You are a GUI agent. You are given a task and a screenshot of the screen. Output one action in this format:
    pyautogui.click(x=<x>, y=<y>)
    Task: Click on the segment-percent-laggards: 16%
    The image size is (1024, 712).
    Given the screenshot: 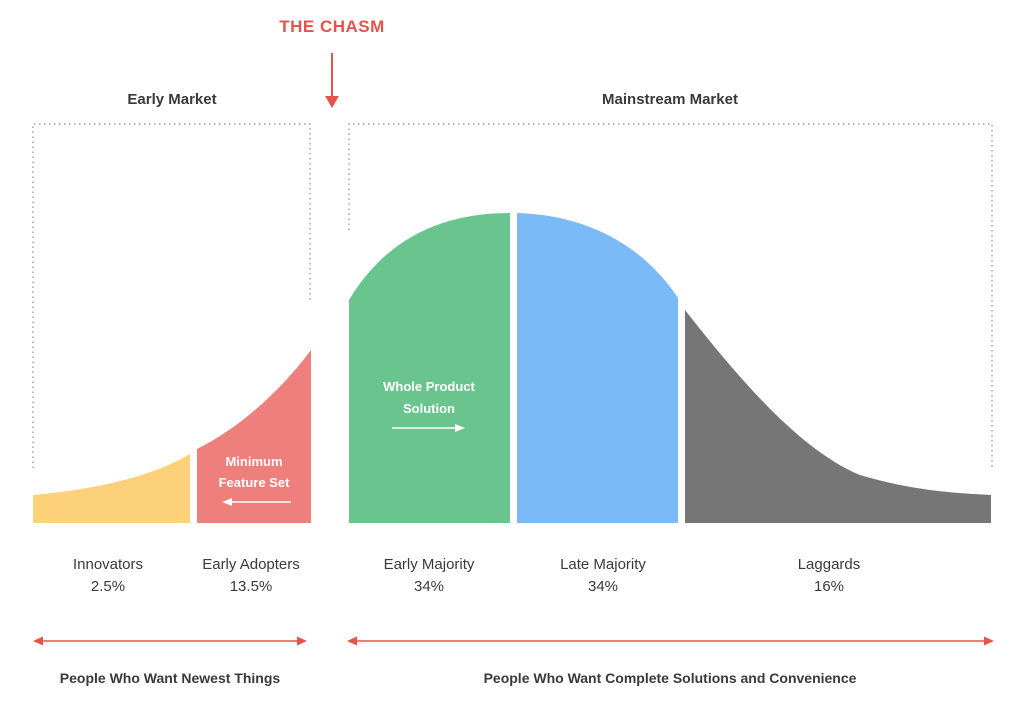 What is the action you would take?
    pyautogui.click(x=829, y=586)
    